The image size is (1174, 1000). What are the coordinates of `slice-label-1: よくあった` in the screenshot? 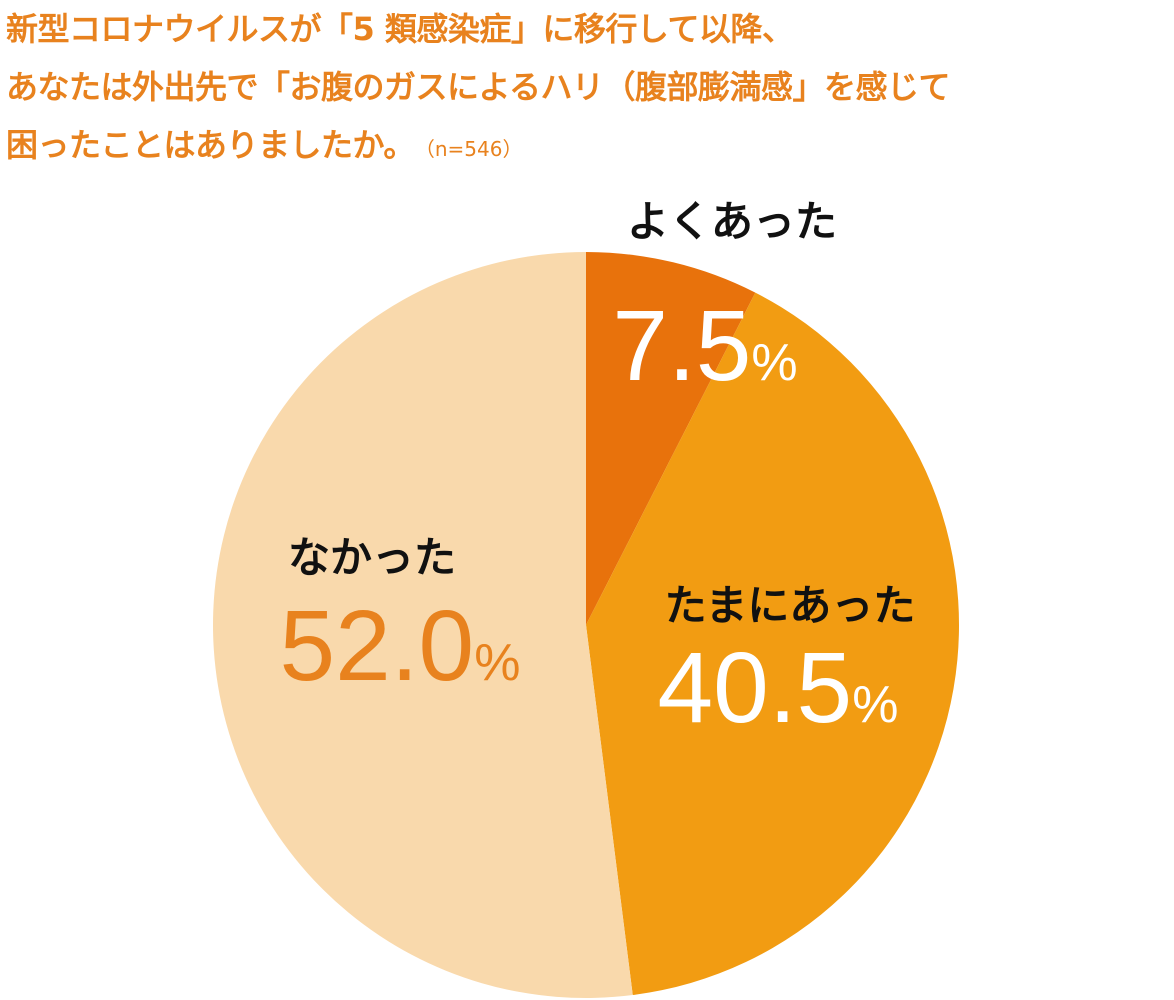 It's located at (732, 221).